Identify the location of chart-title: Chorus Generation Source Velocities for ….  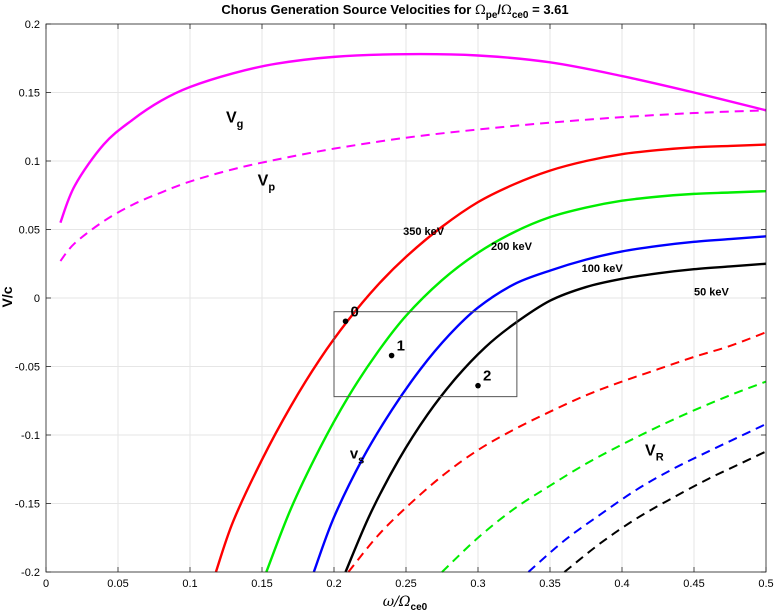
(394, 11).